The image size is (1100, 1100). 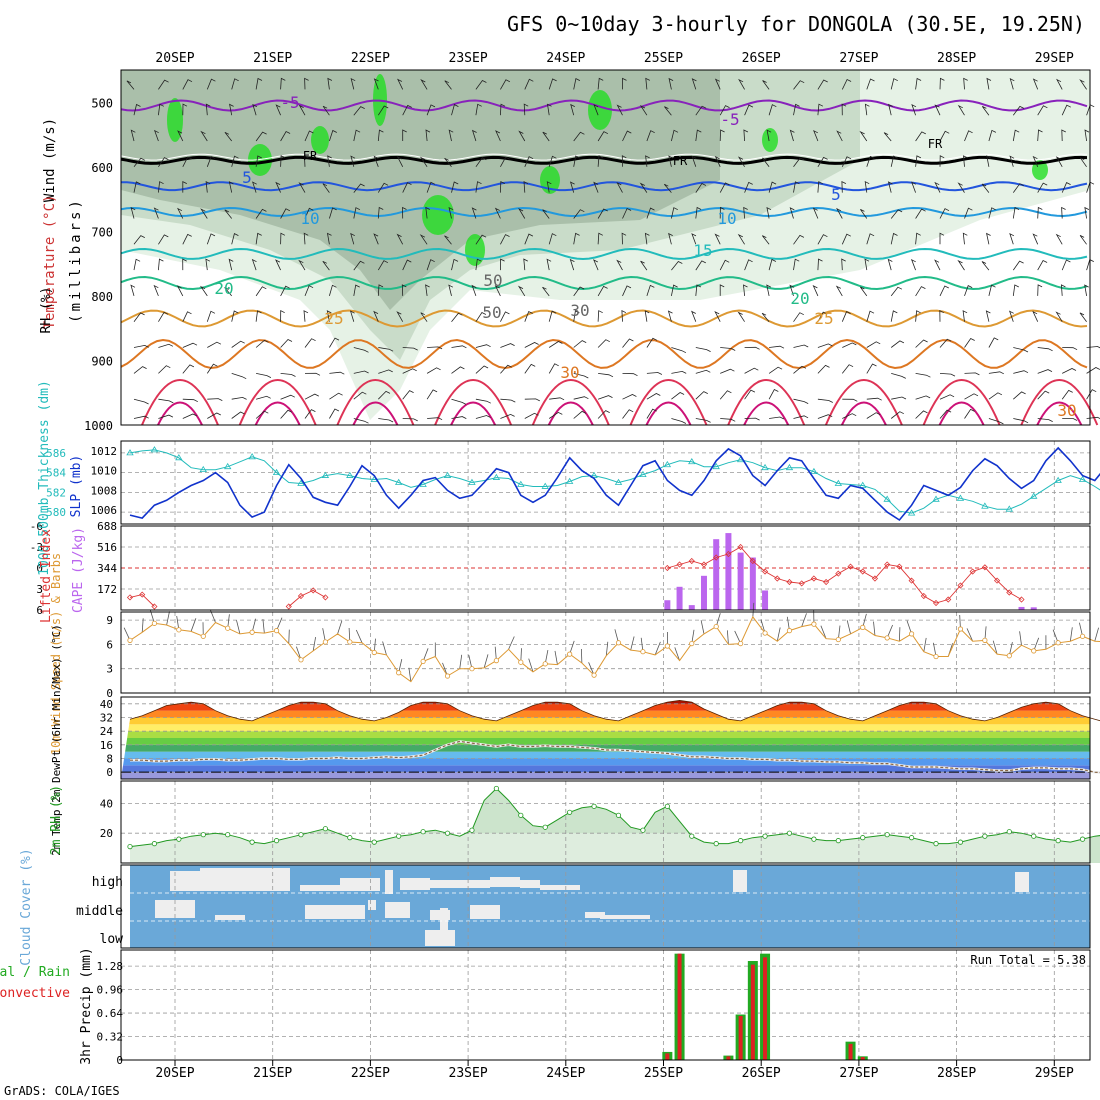 What do you see at coordinates (36, 526) in the screenshot?
I see `li-tick: -6` at bounding box center [36, 526].